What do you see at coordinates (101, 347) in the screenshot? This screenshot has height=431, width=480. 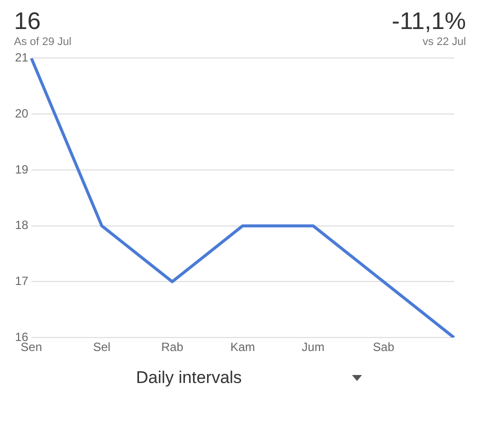 I see `x-tick-label: Sel` at bounding box center [101, 347].